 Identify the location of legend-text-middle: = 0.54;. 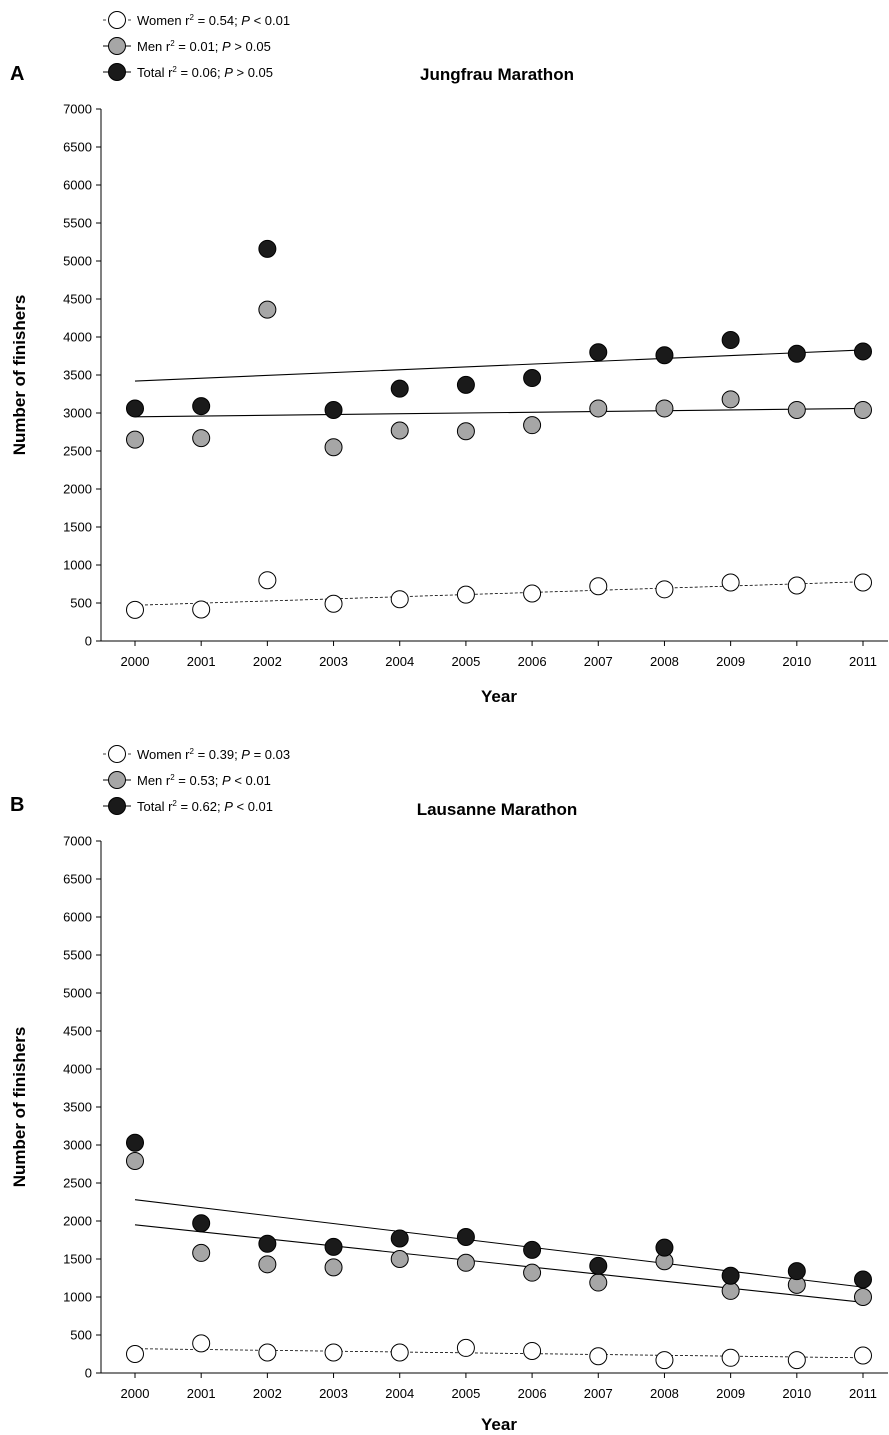
(217, 20).